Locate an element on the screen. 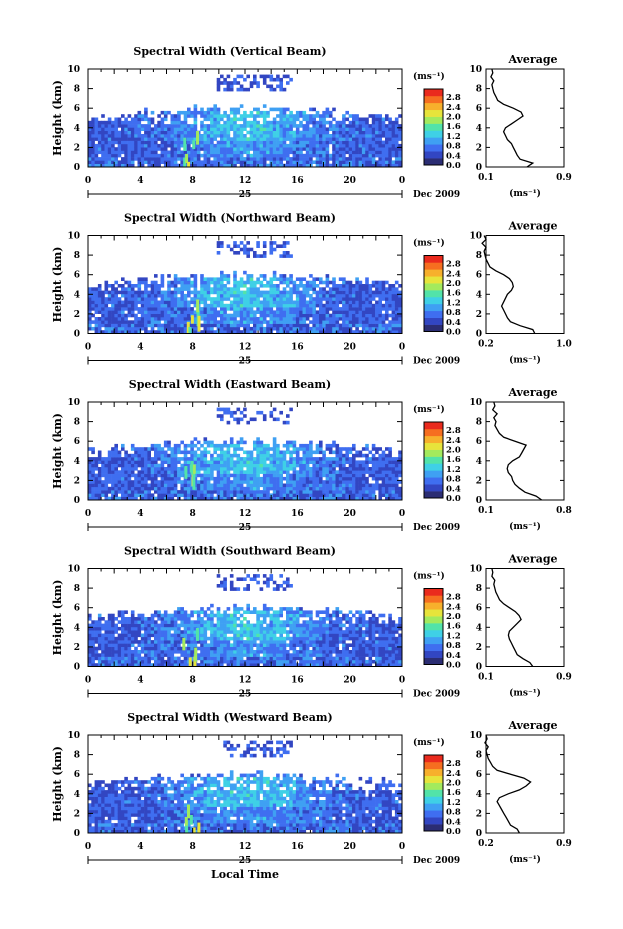 This screenshot has height=929, width=623. average-x-unit: (ms⁻¹) is located at coordinates (525, 859).